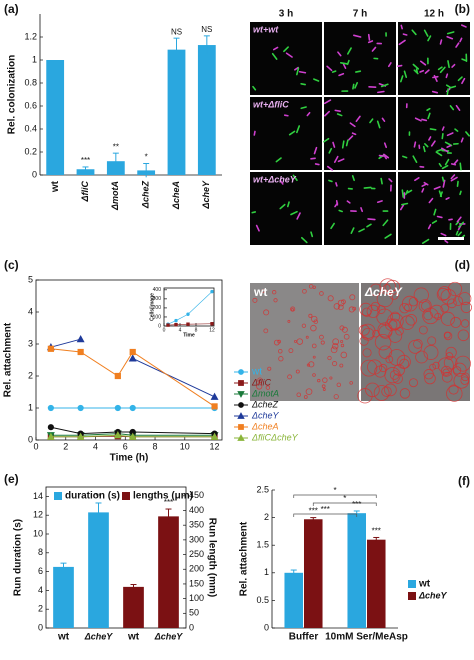  What do you see at coordinates (11, 265) in the screenshot?
I see `panel-label: (c)` at bounding box center [11, 265].